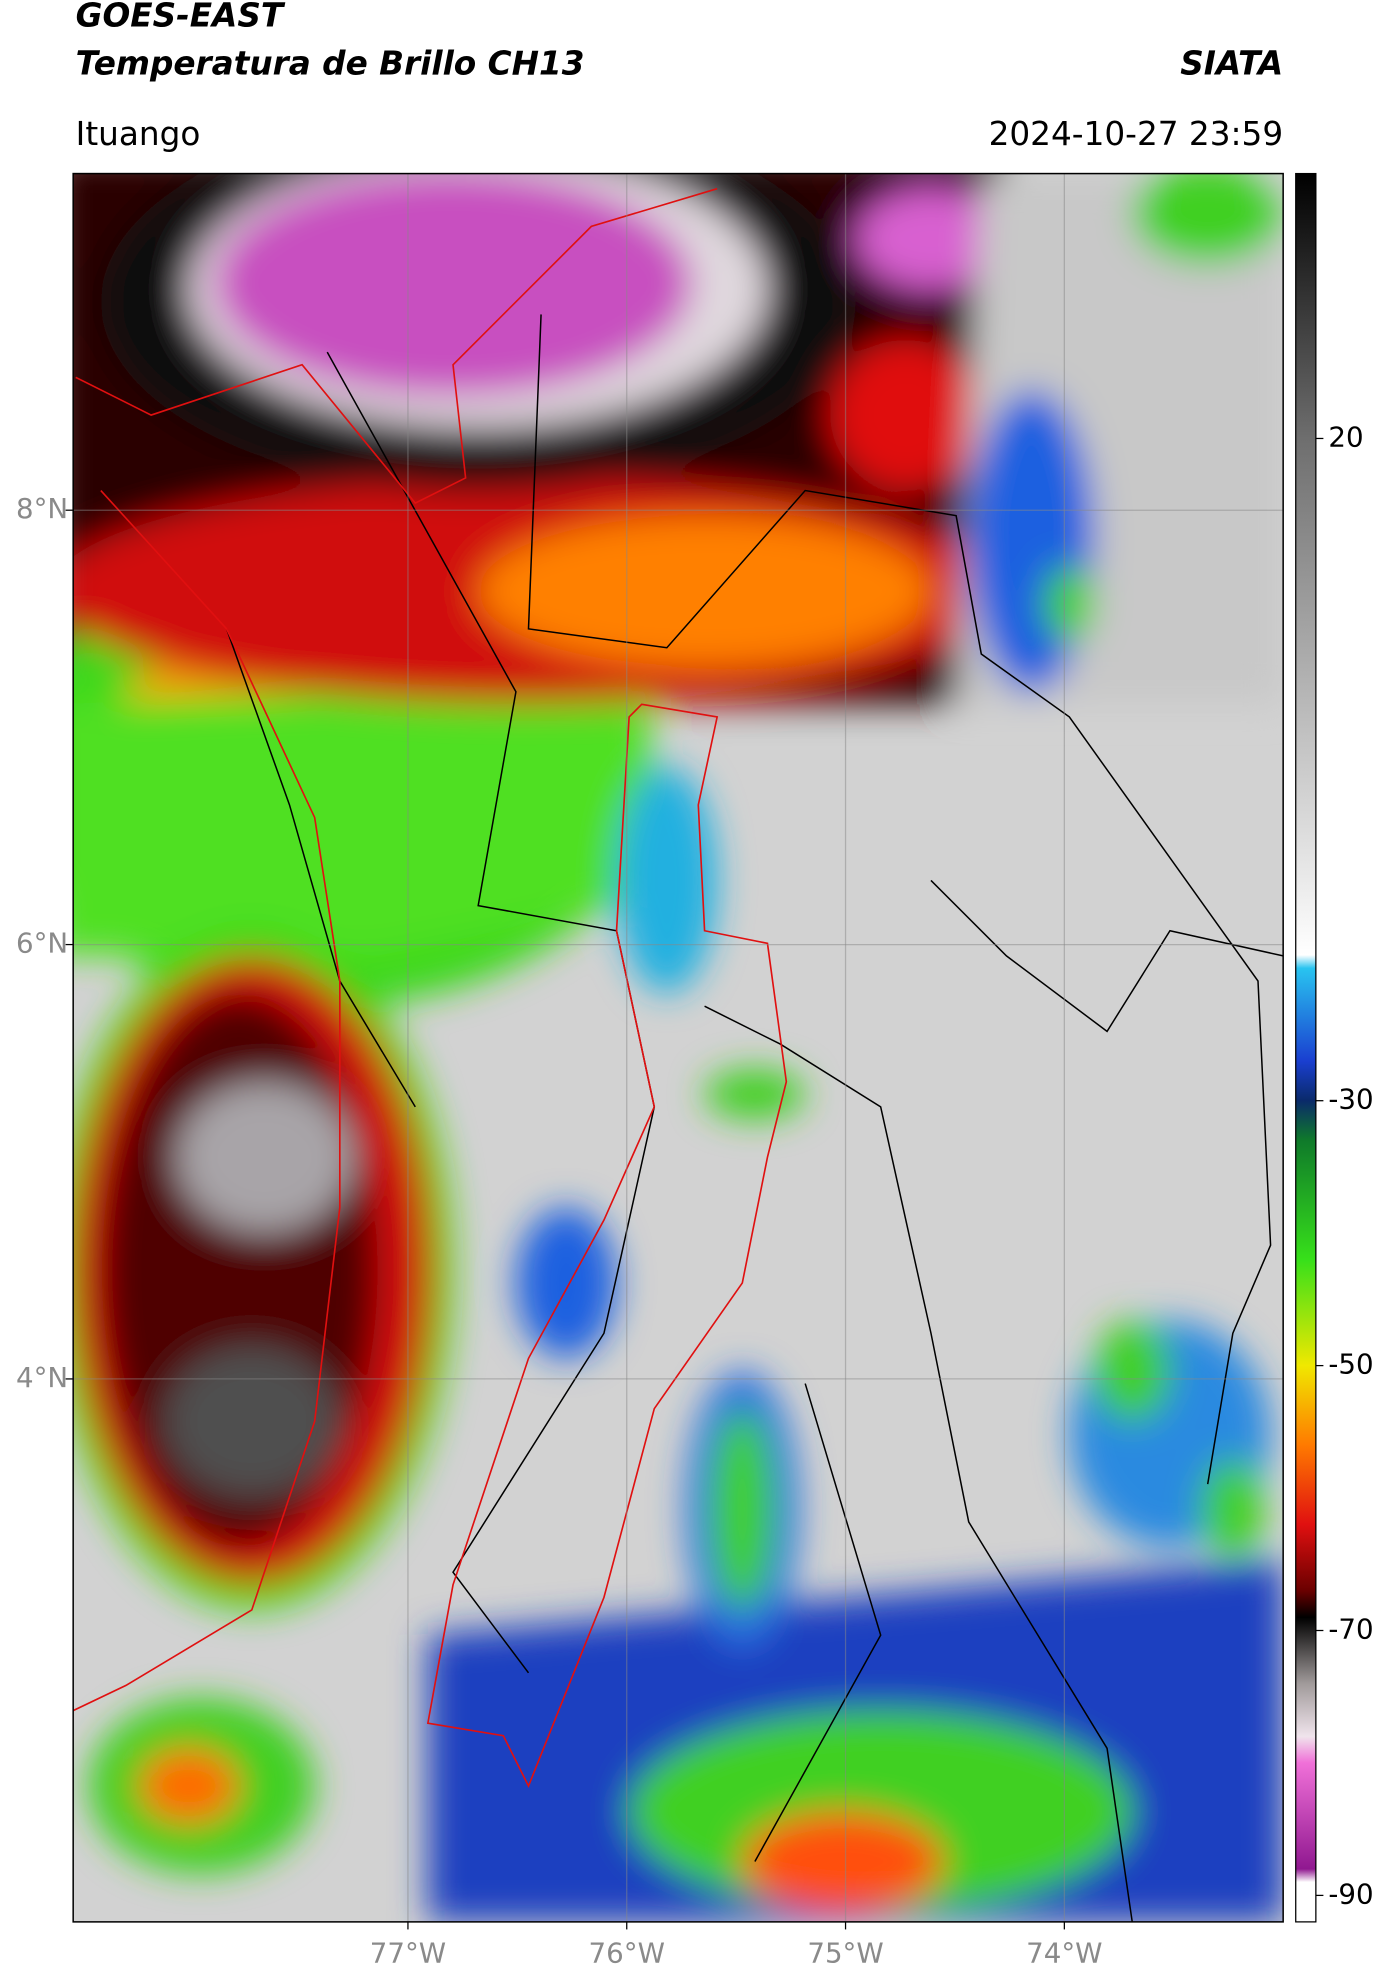  What do you see at coordinates (42, 508) in the screenshot?
I see `y-tick-label: 8°N` at bounding box center [42, 508].